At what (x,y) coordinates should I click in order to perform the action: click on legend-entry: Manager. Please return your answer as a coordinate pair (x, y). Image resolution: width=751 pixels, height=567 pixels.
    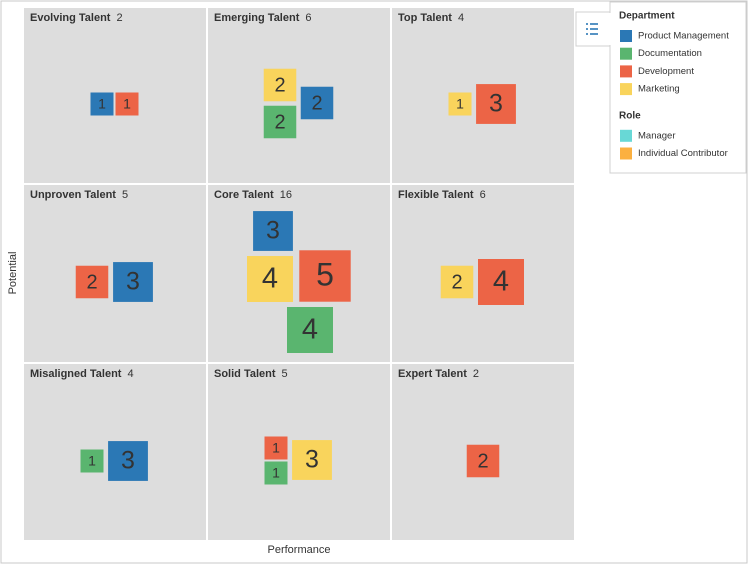
    Looking at the image, I should click on (657, 135).